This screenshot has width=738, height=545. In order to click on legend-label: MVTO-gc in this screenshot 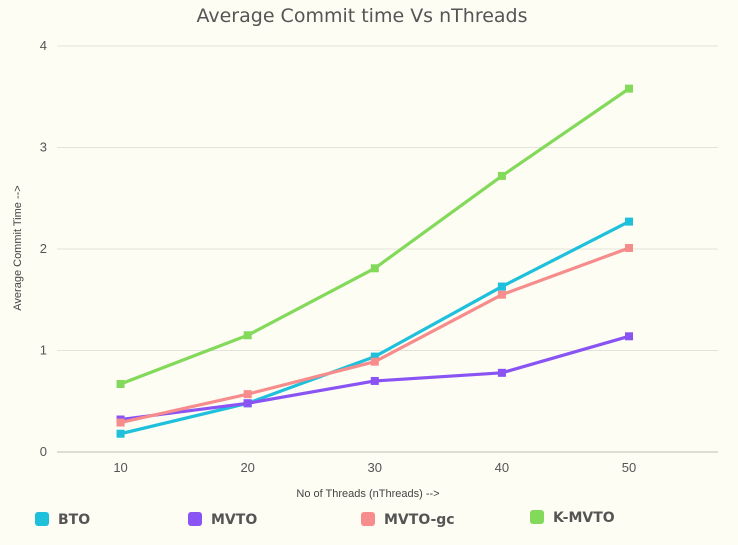, I will do `click(419, 520)`.